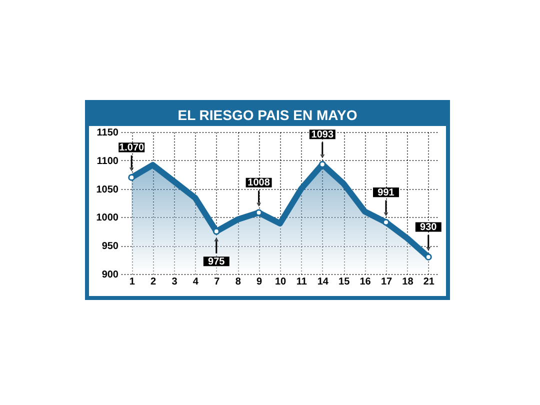 This screenshot has height=405, width=540. Describe the element at coordinates (132, 282) in the screenshot. I see `x-tick-label: 1` at that location.